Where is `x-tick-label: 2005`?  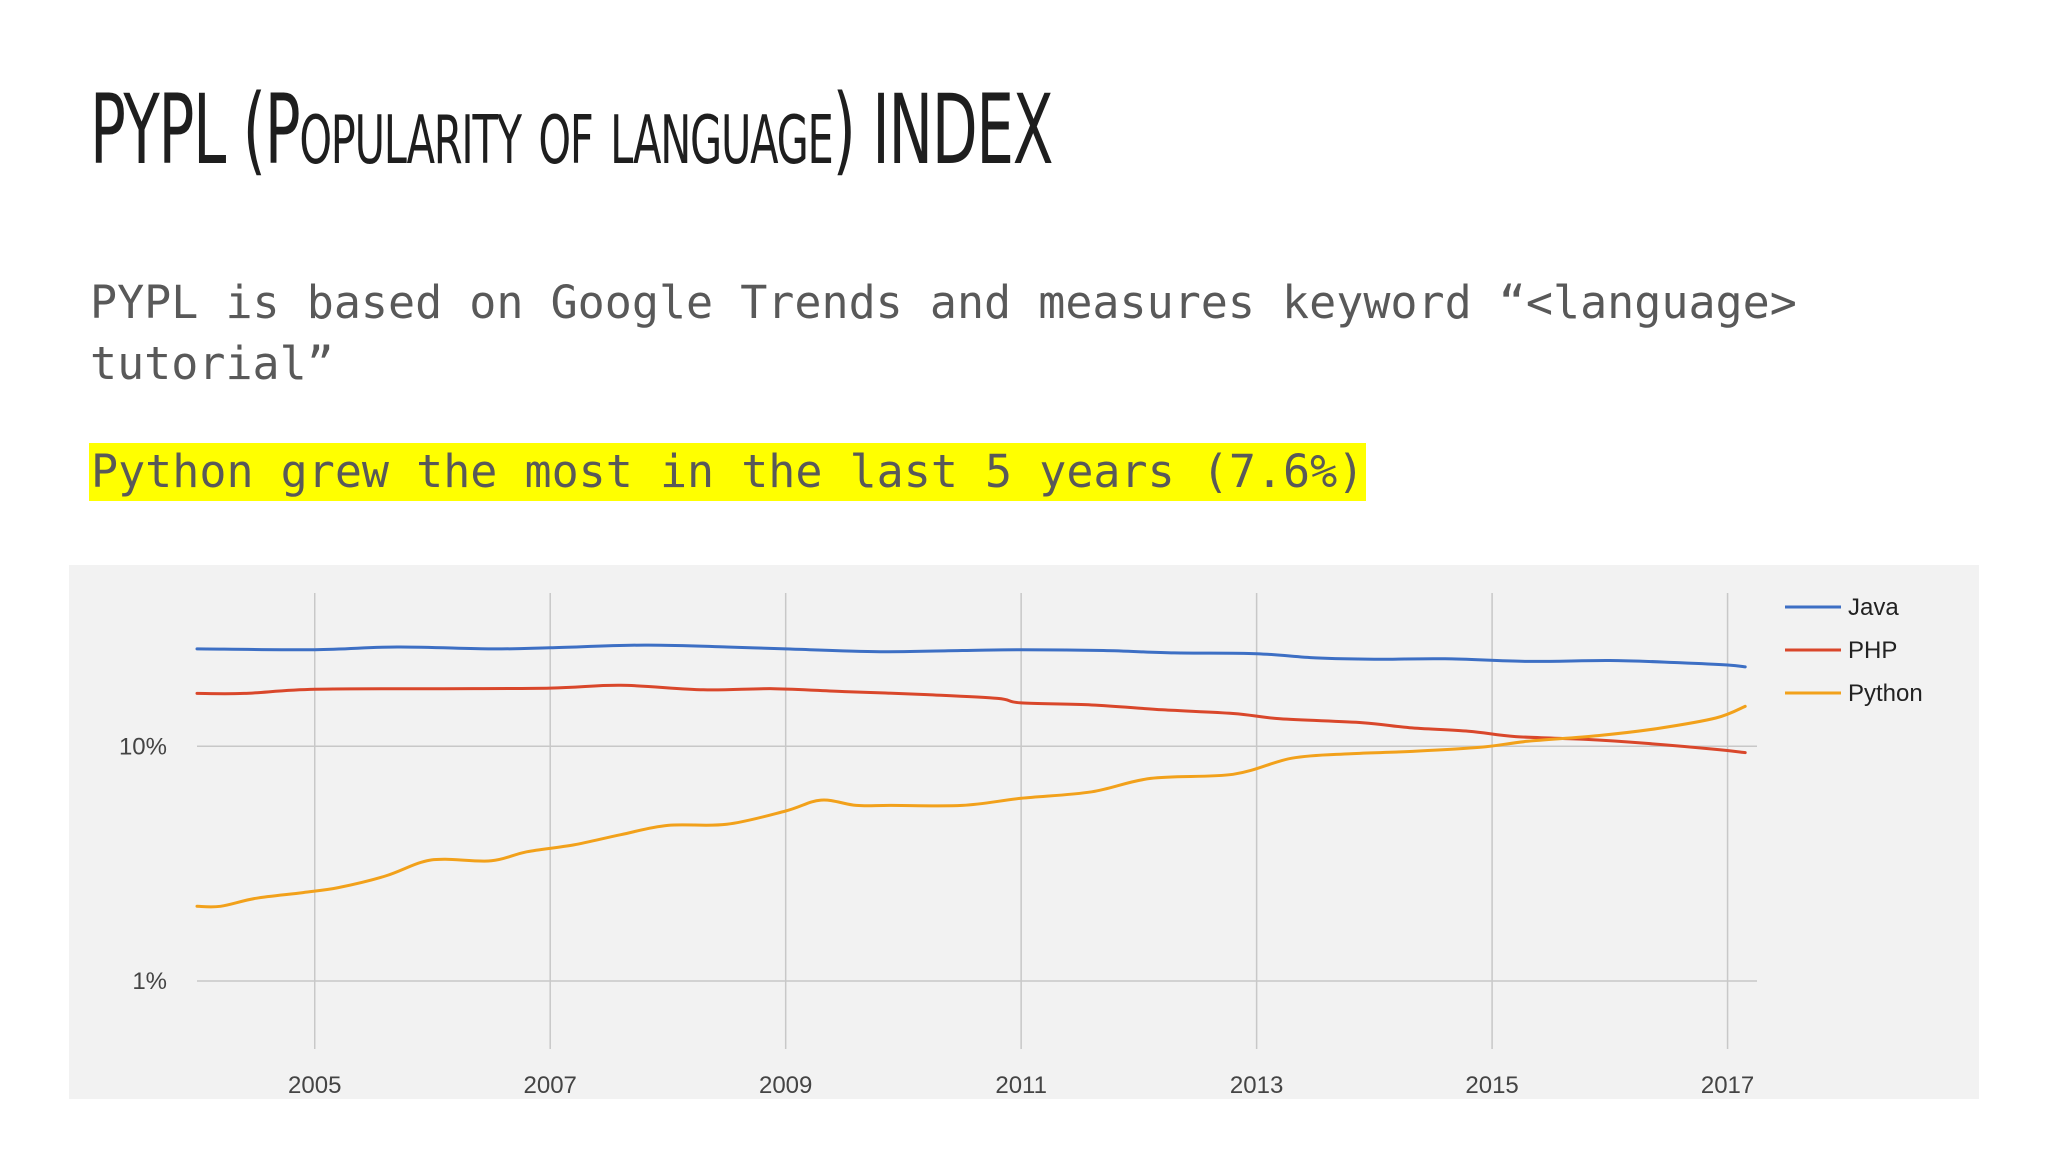
x-tick-label: 2005 is located at coordinates (314, 1085).